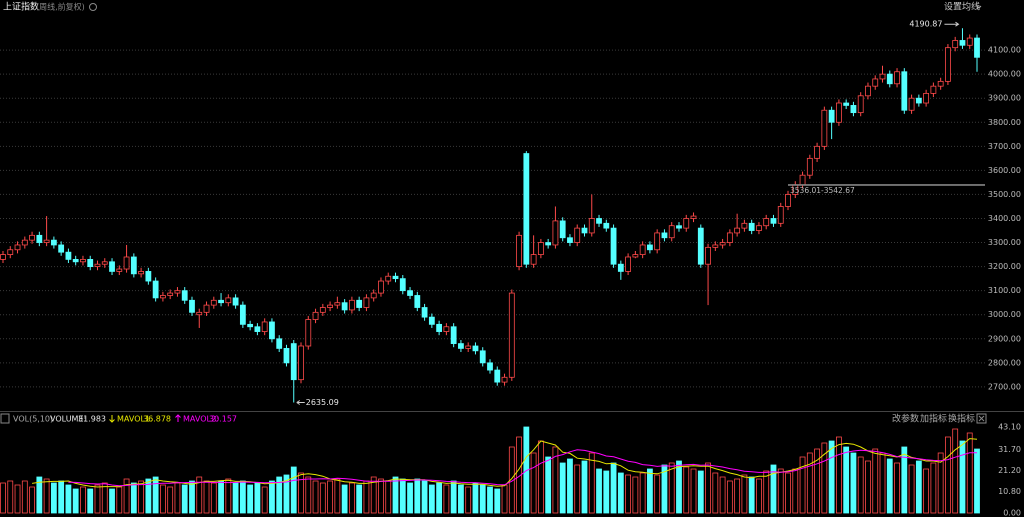 This screenshot has width=1024, height=517. I want to click on annotation-arrow, so click(952, 24).